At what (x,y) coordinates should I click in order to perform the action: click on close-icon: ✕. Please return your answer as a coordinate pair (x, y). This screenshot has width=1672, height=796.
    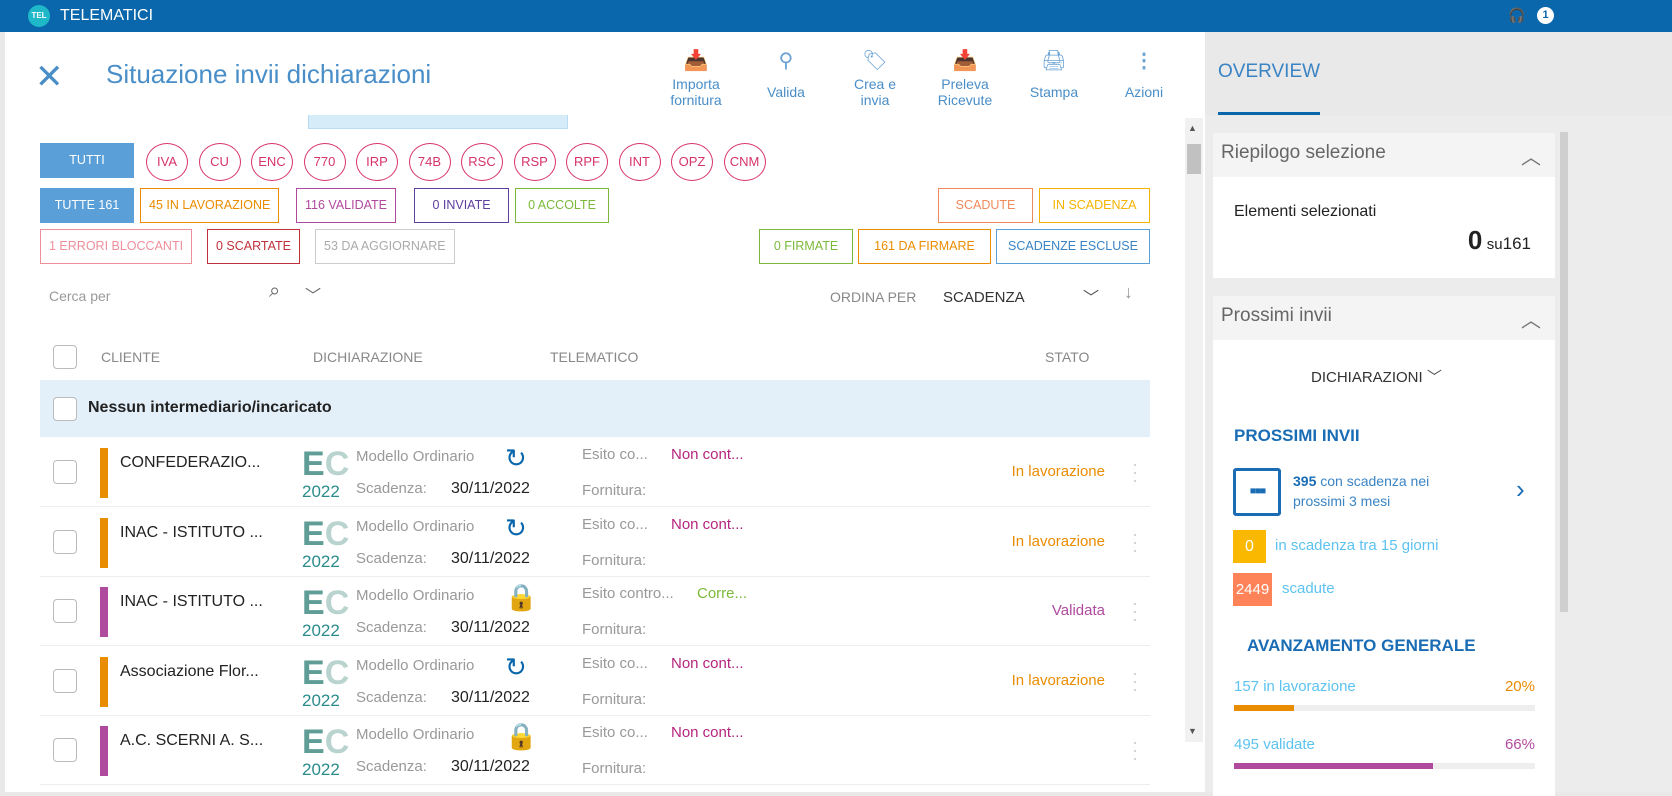
    Looking at the image, I should click on (49, 77).